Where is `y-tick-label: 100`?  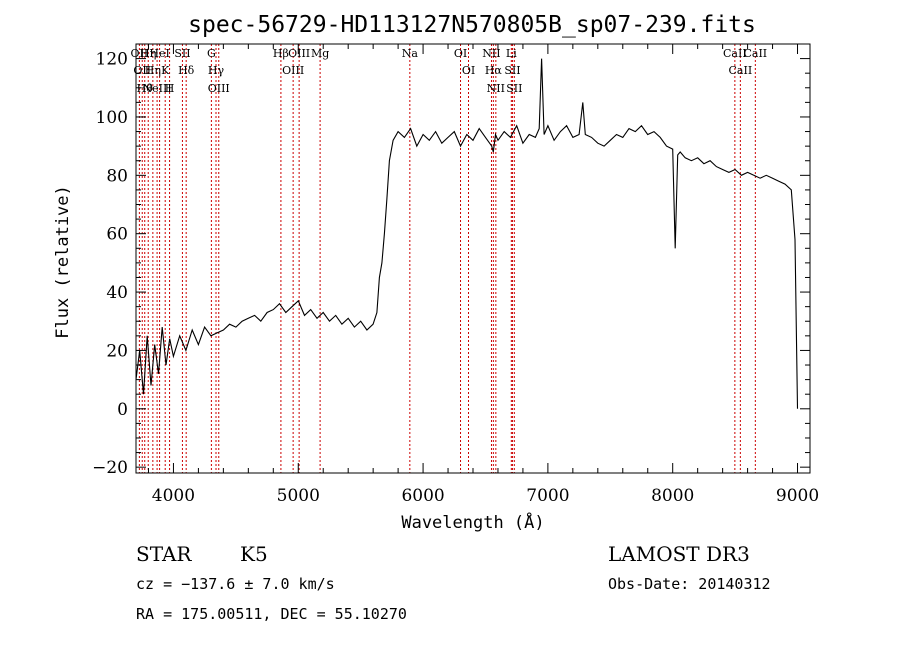 y-tick-label: 100 is located at coordinates (112, 118).